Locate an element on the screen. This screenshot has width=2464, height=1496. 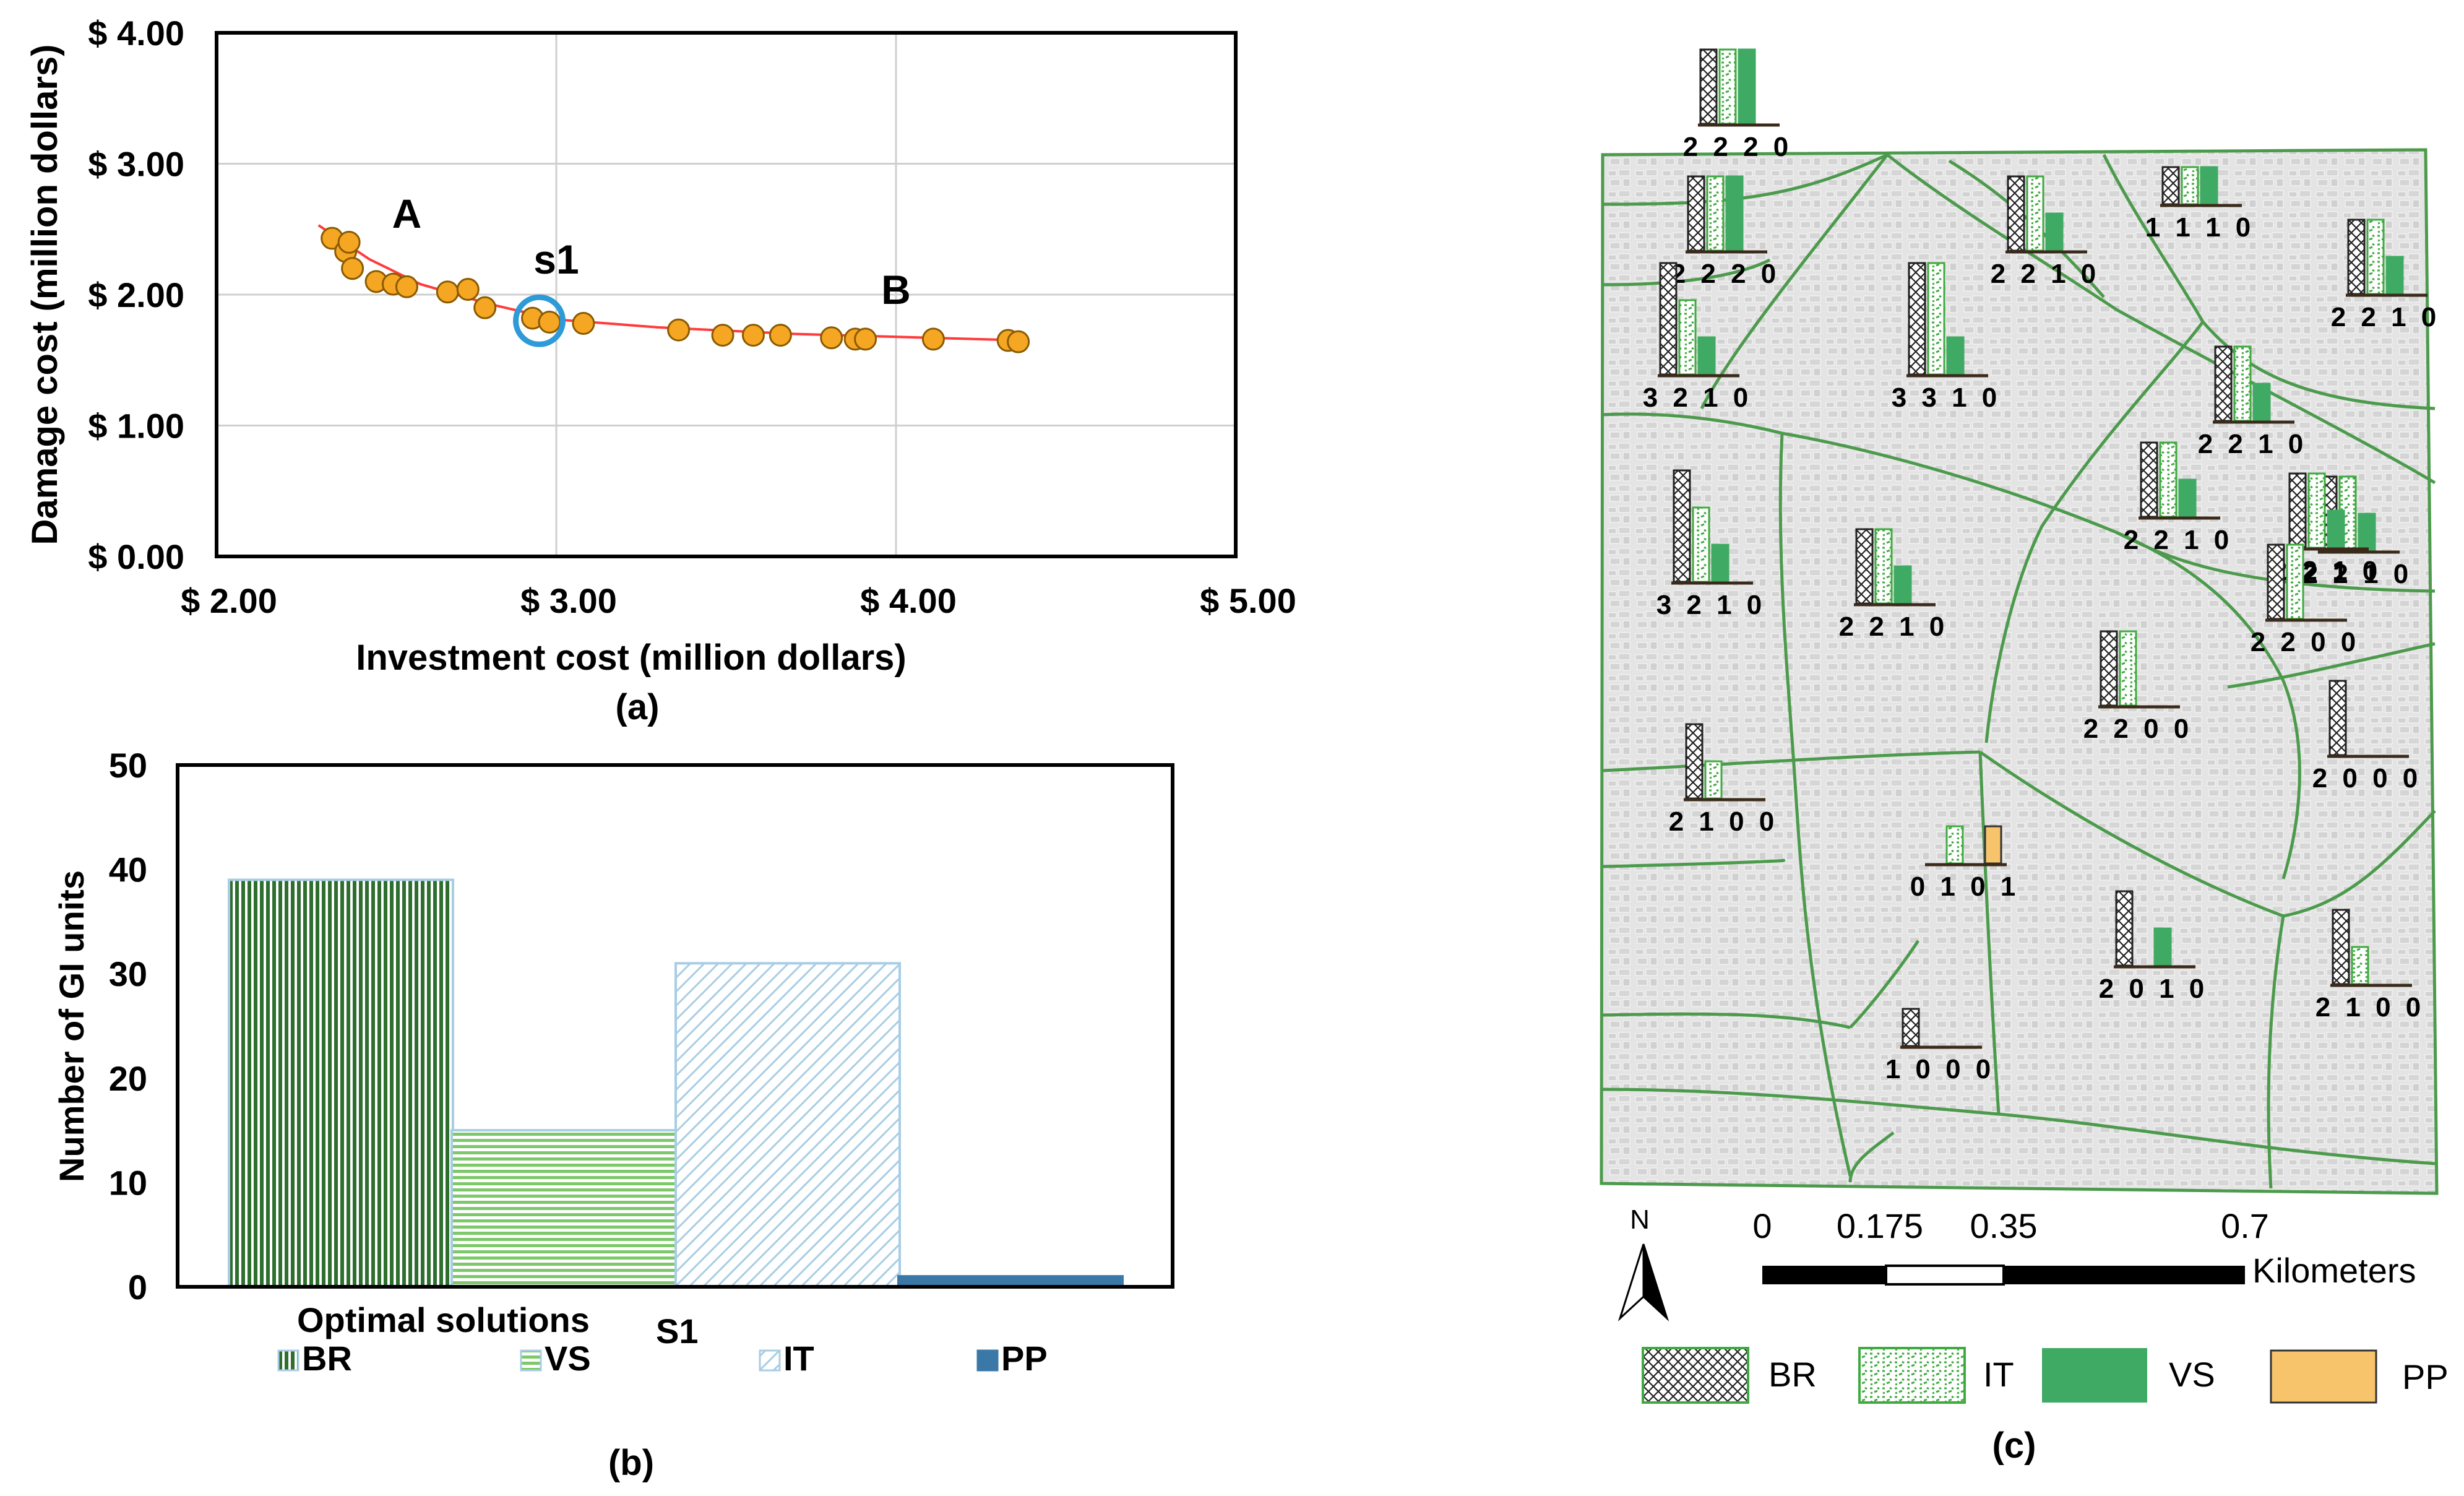
scatter-y-tick-label: $ 4.00 is located at coordinates (136, 33).